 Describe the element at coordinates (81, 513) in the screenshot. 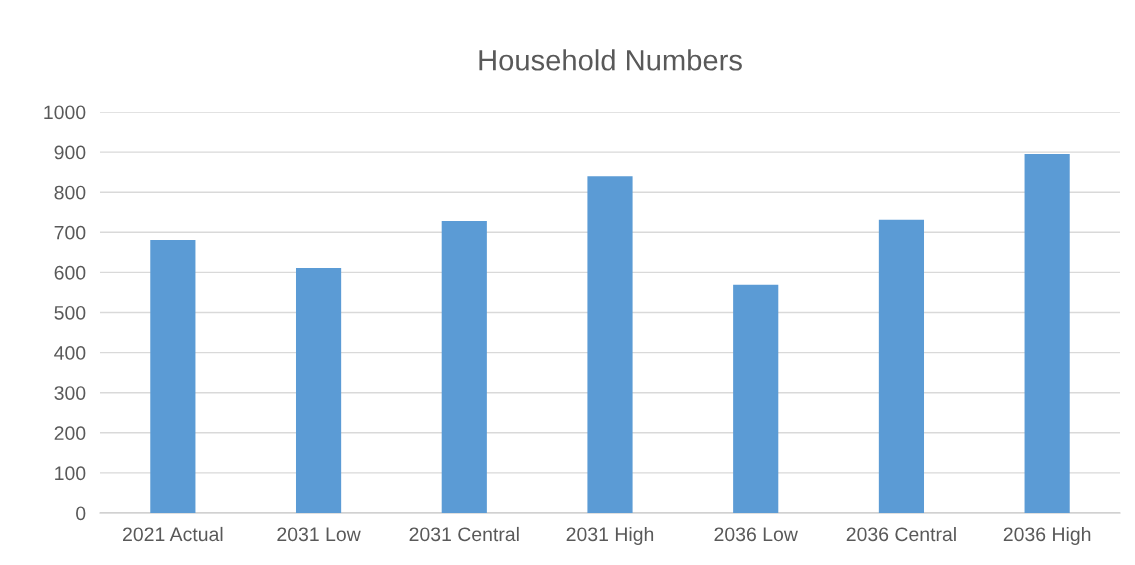

I see `y-tick-label: 0` at that location.